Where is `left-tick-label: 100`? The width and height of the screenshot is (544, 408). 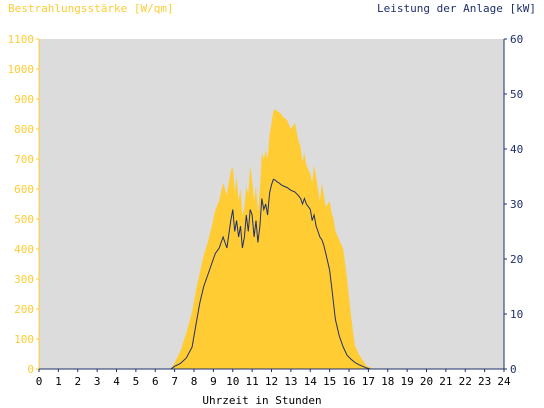 left-tick-label: 100 is located at coordinates (24, 339).